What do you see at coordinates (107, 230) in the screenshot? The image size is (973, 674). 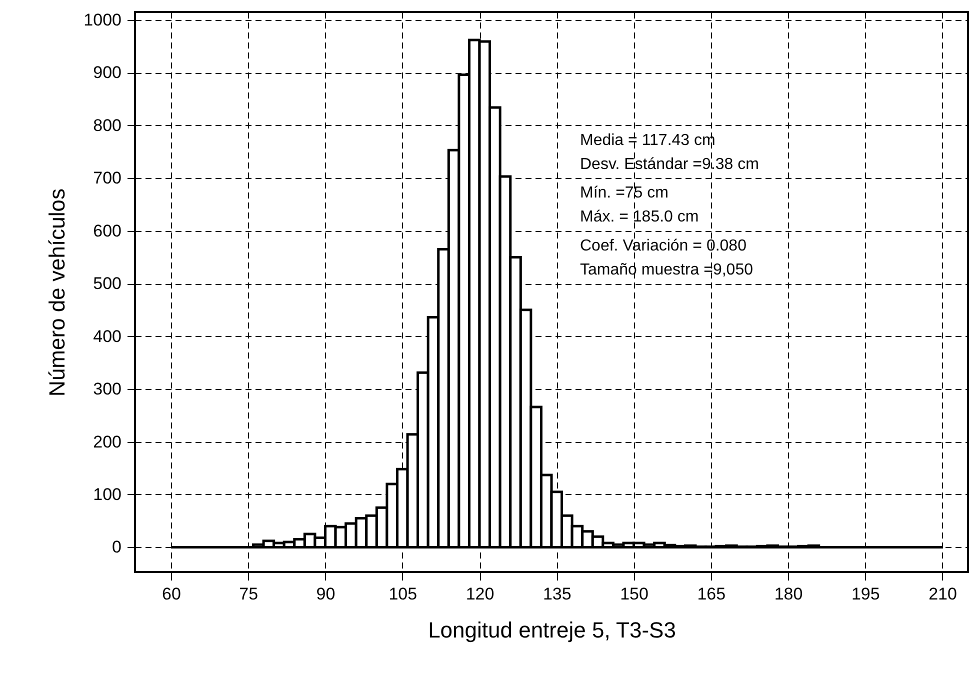 I see `y-tick-label: 600` at bounding box center [107, 230].